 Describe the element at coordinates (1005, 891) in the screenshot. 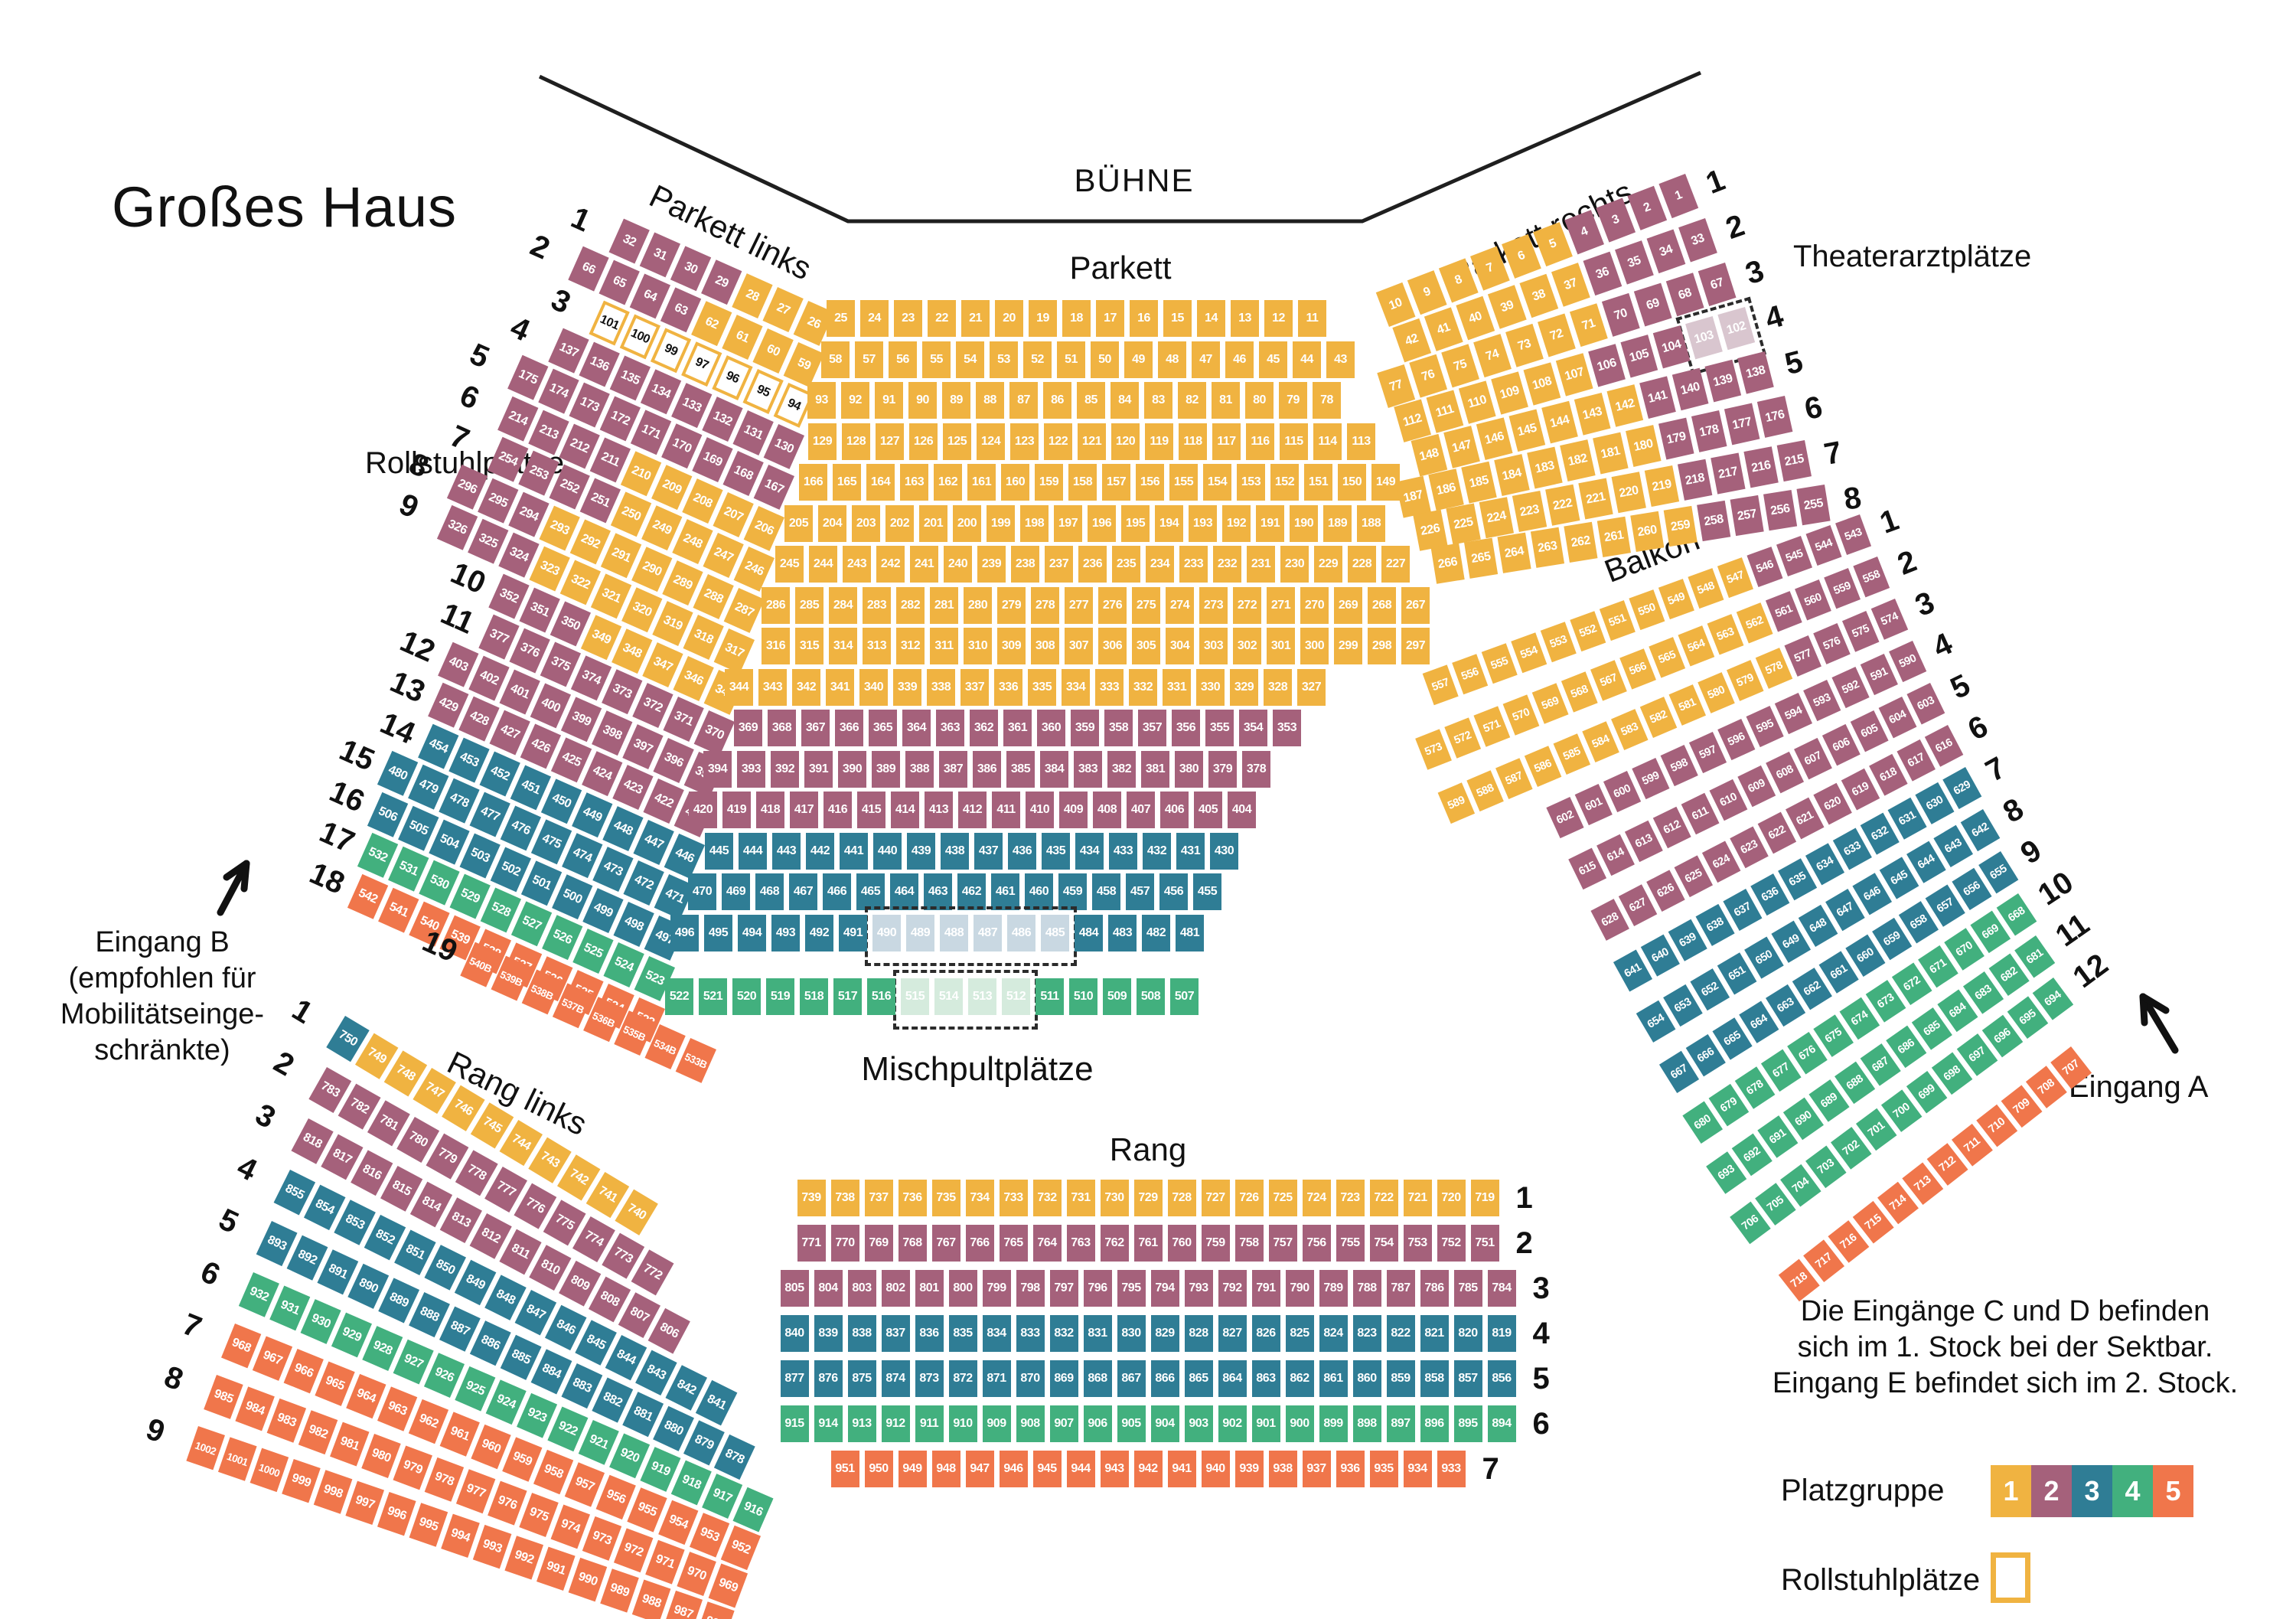

I see `seat-461: 461` at that location.